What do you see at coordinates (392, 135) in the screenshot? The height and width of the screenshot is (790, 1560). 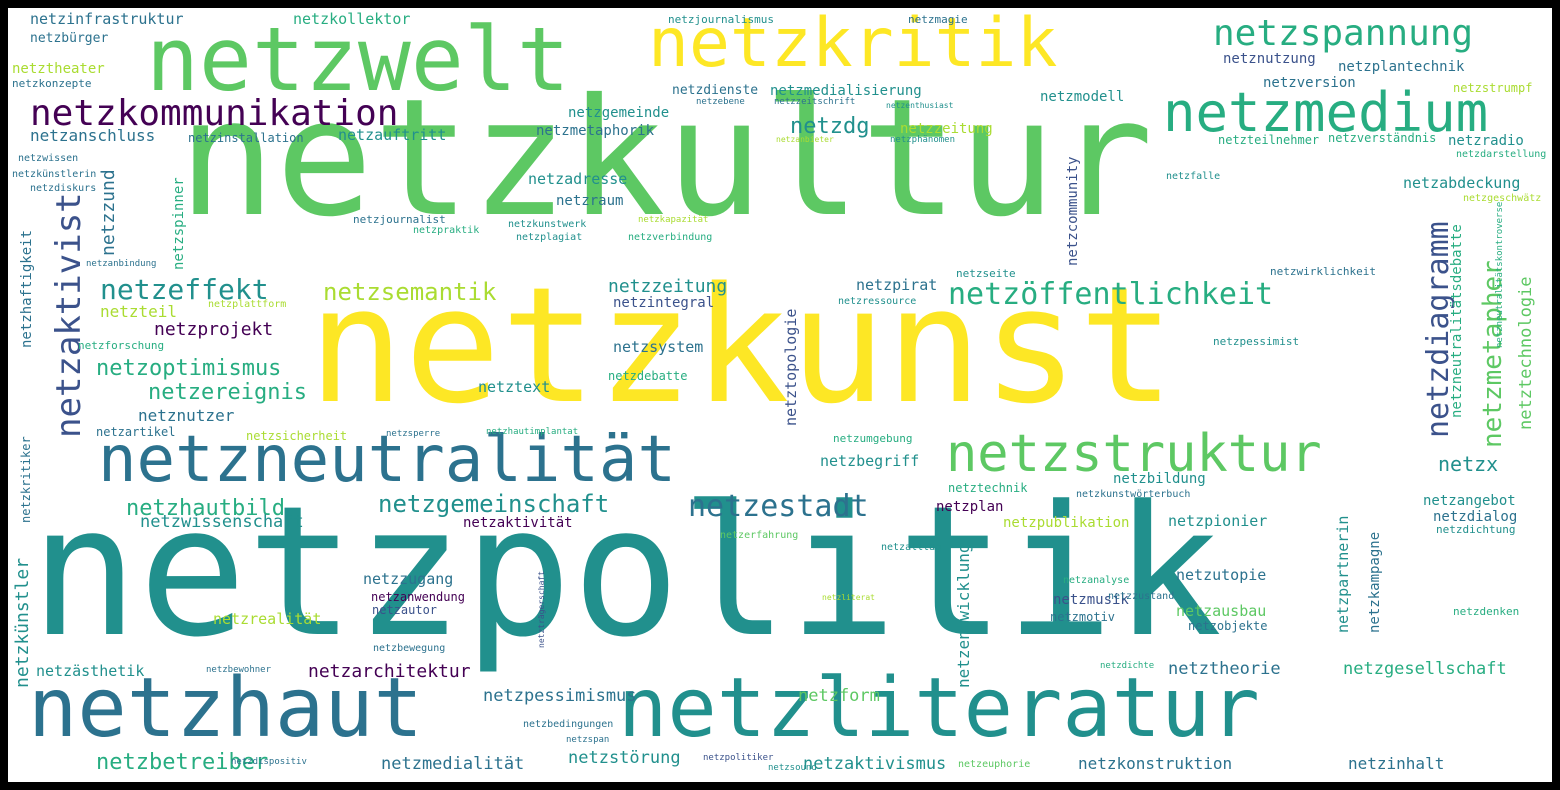 I see `word-netzauftritt: netzauftritt` at bounding box center [392, 135].